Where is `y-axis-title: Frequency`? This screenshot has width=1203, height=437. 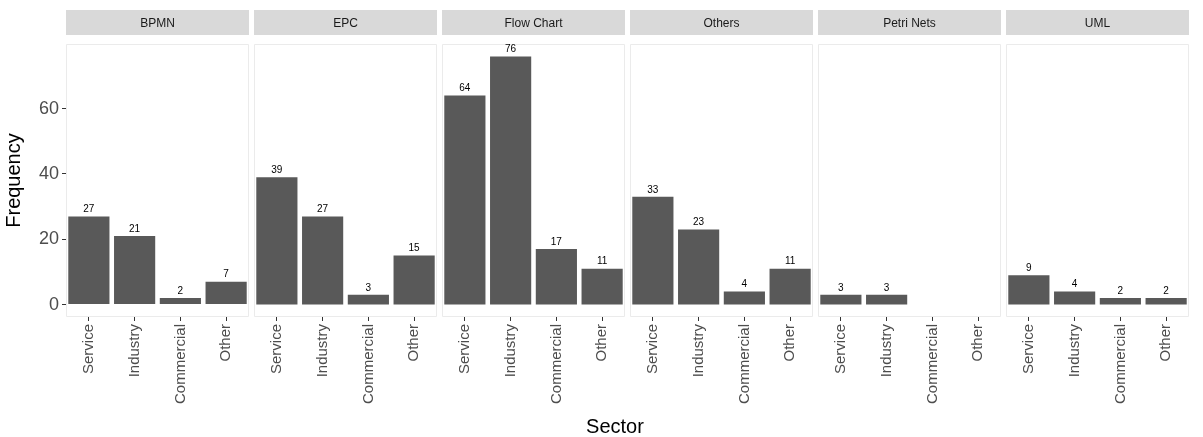
y-axis-title: Frequency is located at coordinates (12, 180).